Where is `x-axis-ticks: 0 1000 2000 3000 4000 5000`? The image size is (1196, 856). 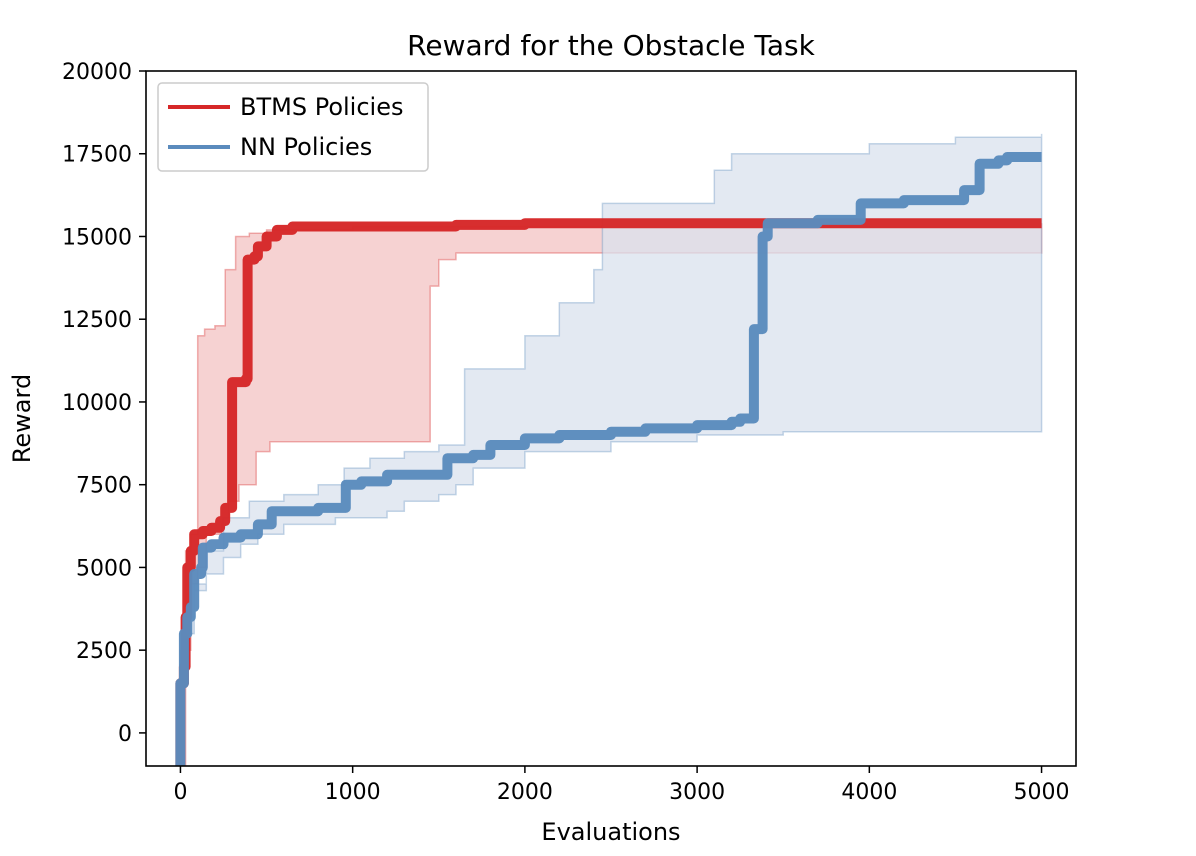
x-axis-ticks: 0 1000 2000 3000 4000 5000 is located at coordinates (621, 785).